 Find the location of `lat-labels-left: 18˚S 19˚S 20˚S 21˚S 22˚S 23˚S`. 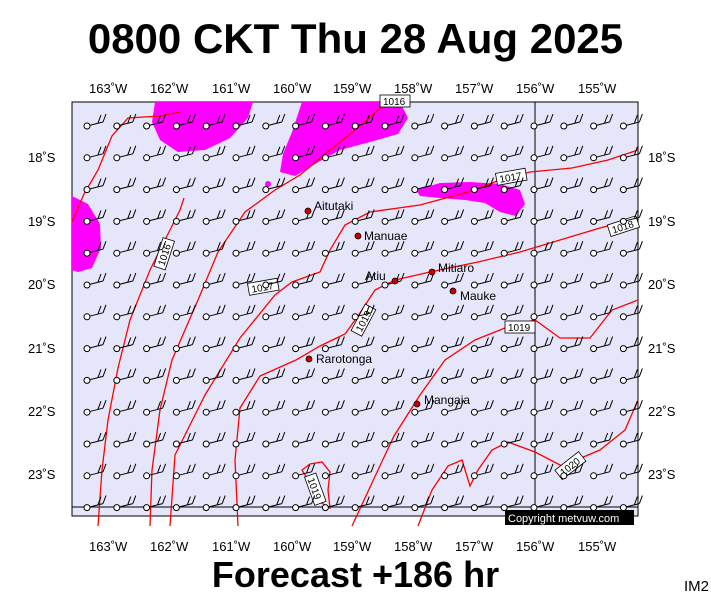

lat-labels-left: 18˚S 19˚S 20˚S 21˚S 22˚S 23˚S is located at coordinates (42, 316).